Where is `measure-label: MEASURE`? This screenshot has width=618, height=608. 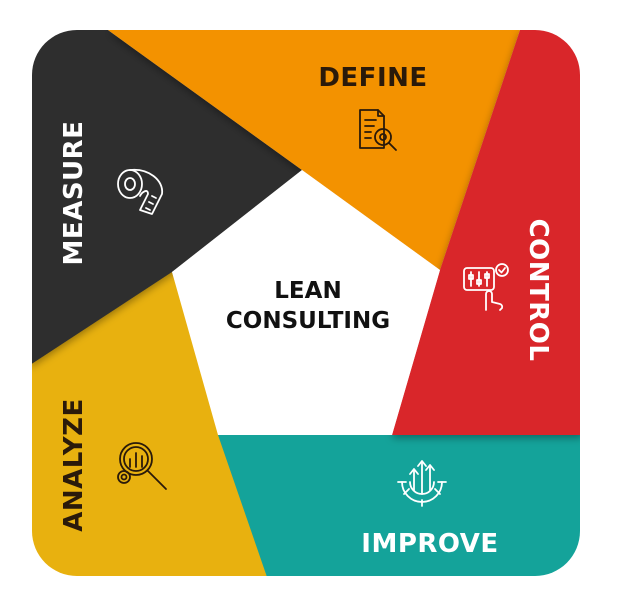 measure-label: MEASURE is located at coordinates (74, 193).